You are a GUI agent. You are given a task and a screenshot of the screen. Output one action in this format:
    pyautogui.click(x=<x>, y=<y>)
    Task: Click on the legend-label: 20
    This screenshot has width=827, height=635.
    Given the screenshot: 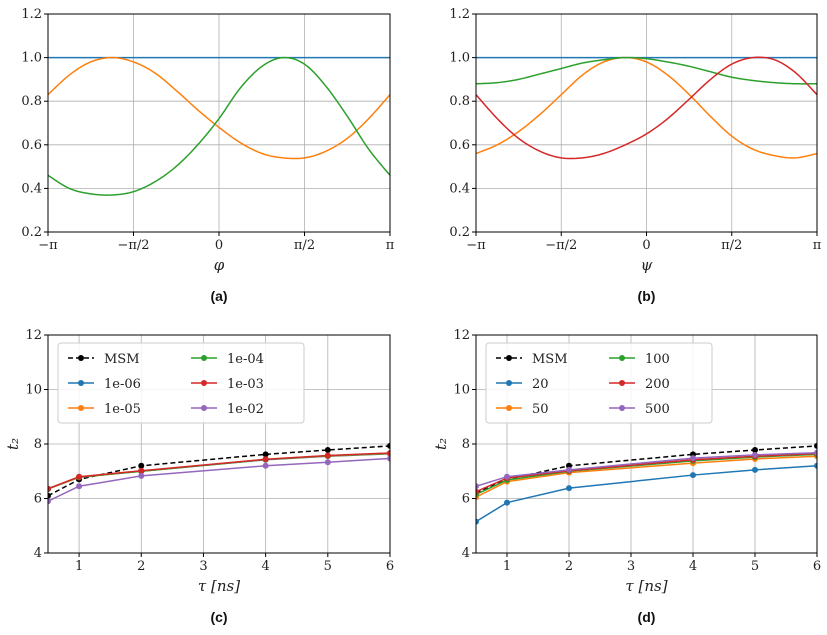 What is the action you would take?
    pyautogui.click(x=540, y=384)
    